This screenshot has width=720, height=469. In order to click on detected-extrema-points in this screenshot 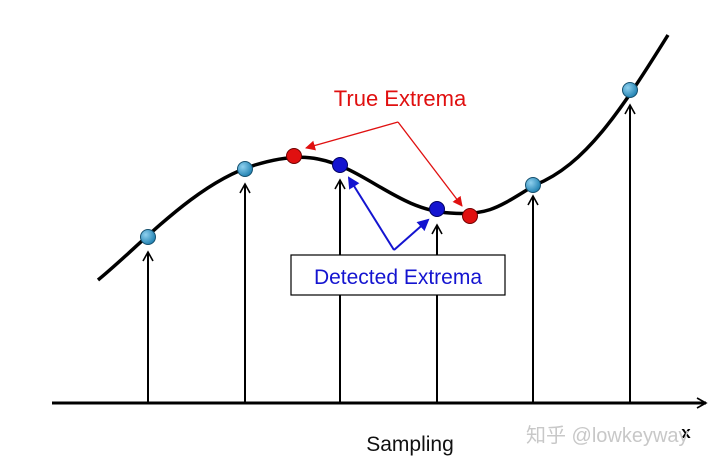, I will do `click(388, 187)`.